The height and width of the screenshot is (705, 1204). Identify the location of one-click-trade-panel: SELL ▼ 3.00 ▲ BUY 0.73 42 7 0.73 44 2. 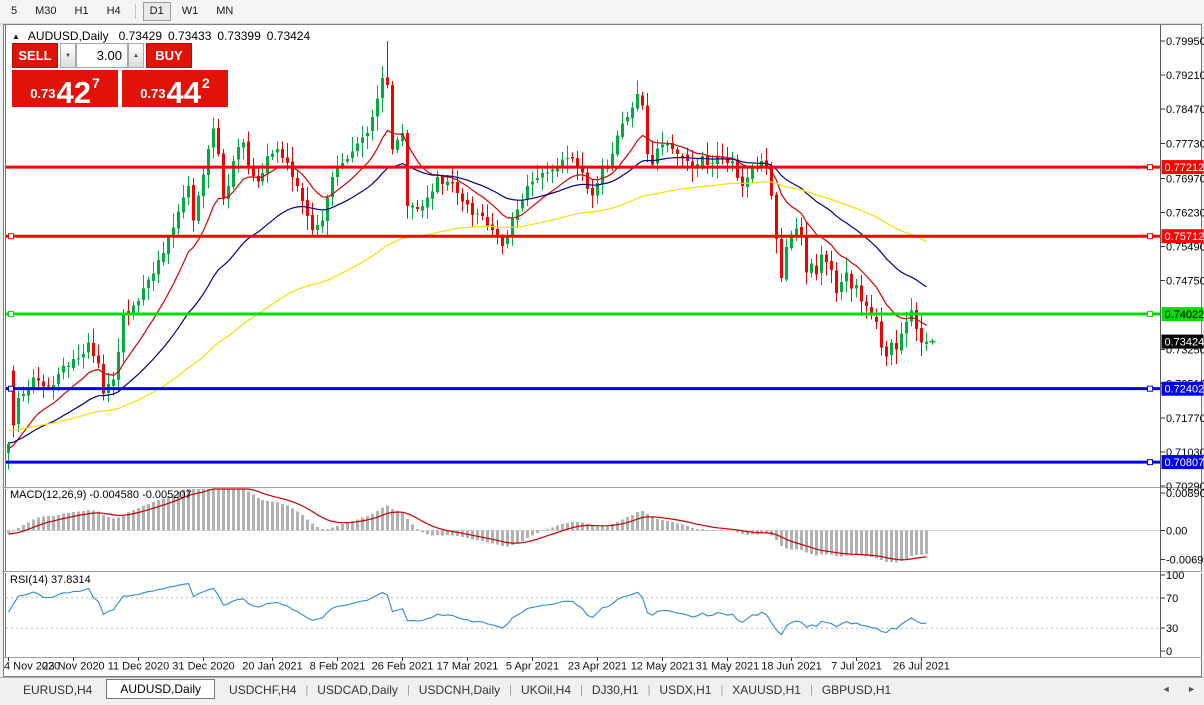
(121, 76).